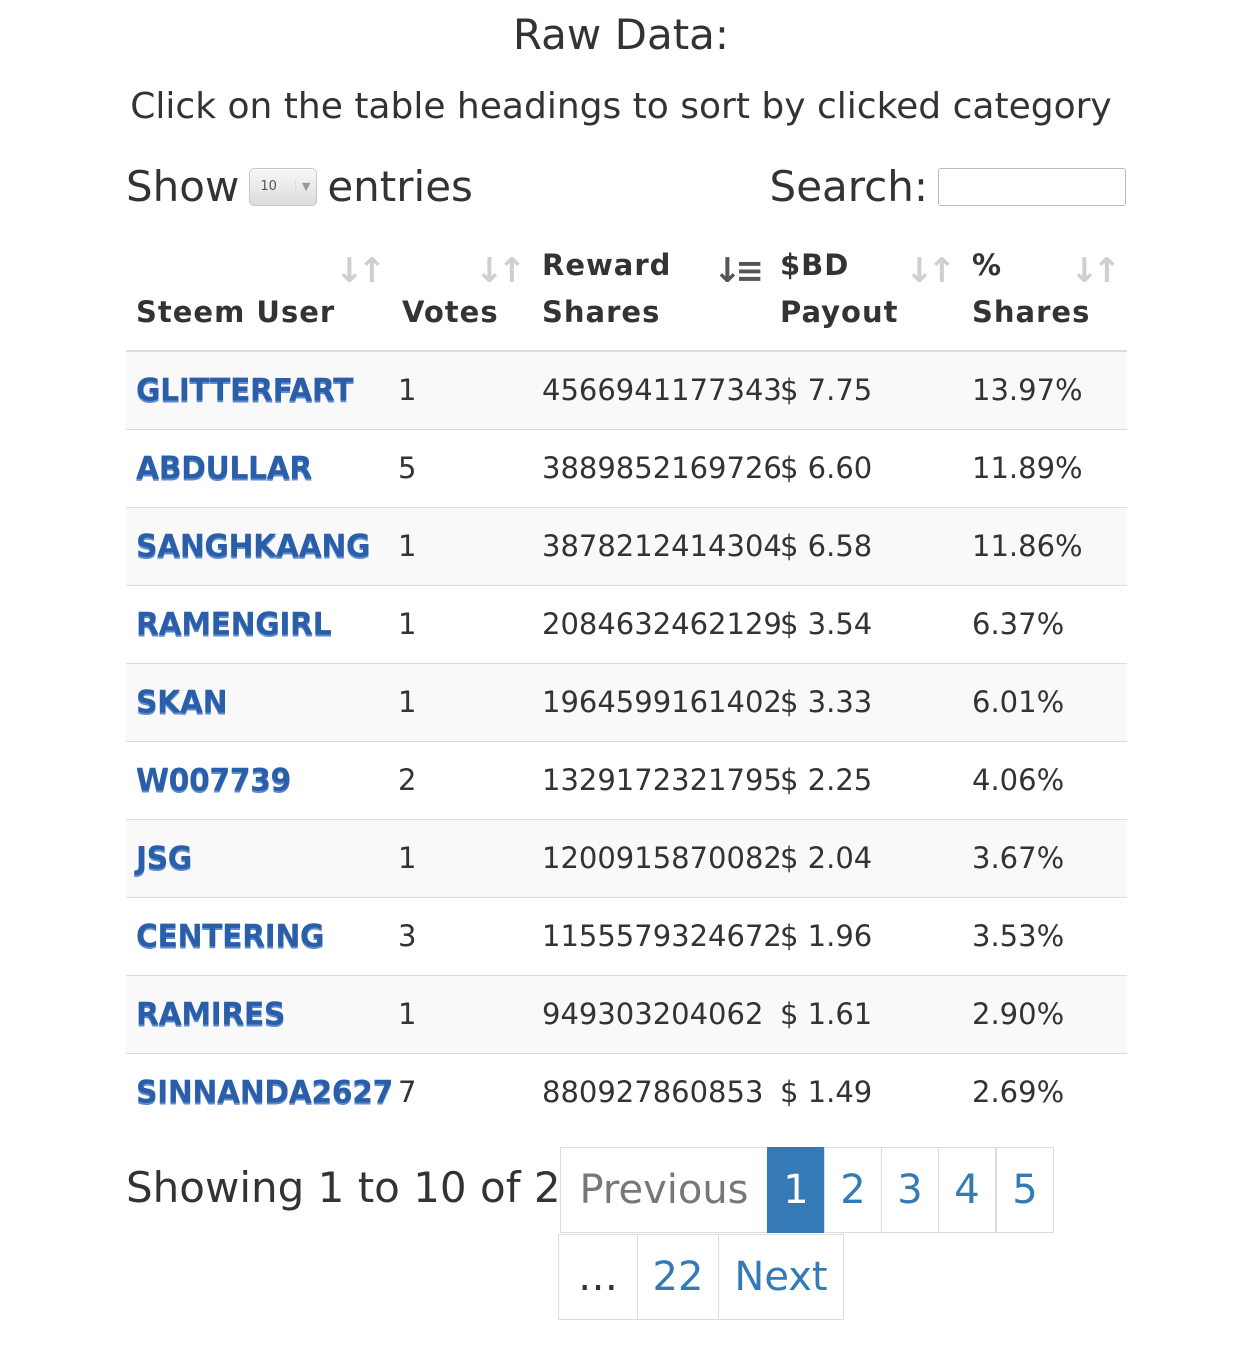 This screenshot has height=1369, width=1242. What do you see at coordinates (607, 265) in the screenshot?
I see `column-header-label-line1: Reward` at bounding box center [607, 265].